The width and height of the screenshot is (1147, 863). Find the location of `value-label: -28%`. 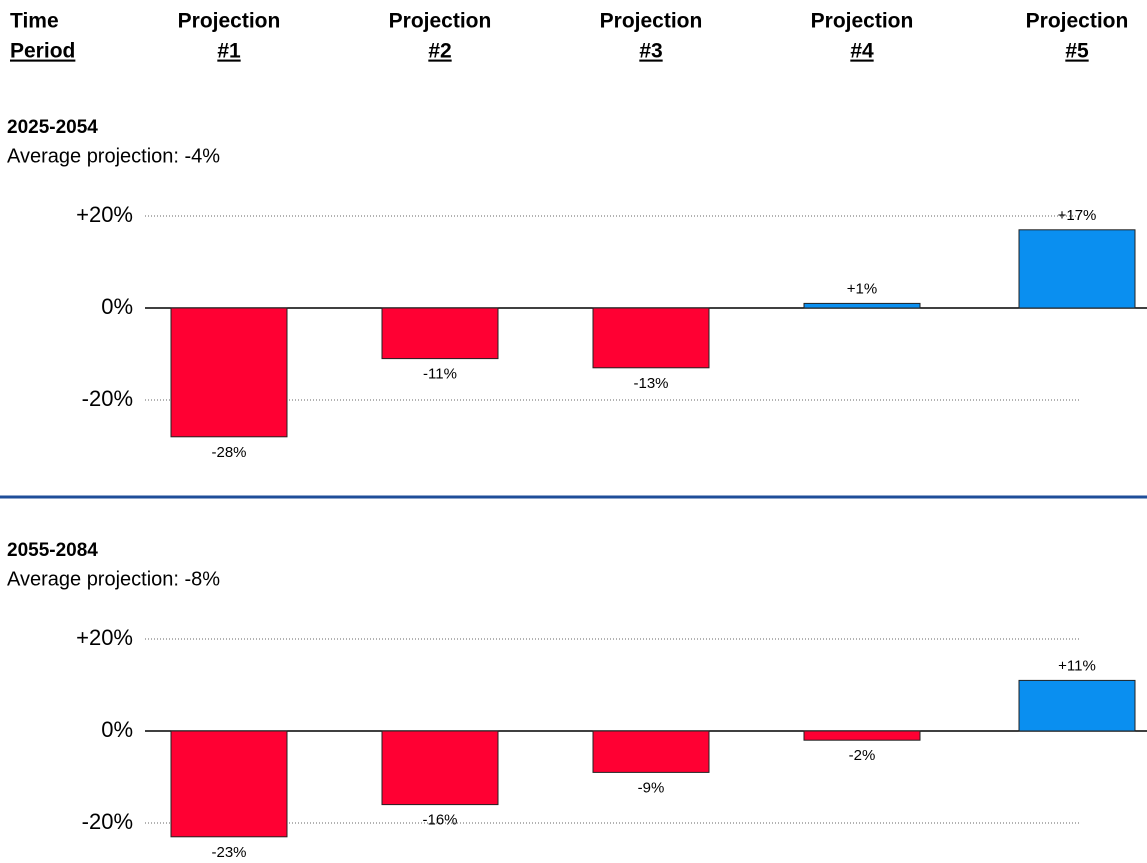

value-label: -28% is located at coordinates (228, 452).